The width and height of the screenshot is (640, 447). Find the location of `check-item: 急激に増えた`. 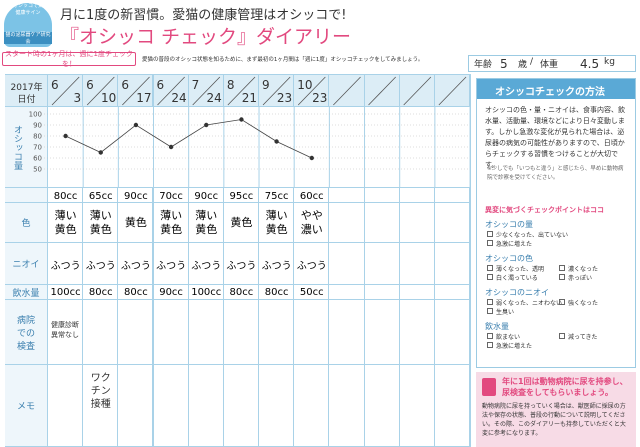

check-item: 急激に増えた is located at coordinates (514, 346).